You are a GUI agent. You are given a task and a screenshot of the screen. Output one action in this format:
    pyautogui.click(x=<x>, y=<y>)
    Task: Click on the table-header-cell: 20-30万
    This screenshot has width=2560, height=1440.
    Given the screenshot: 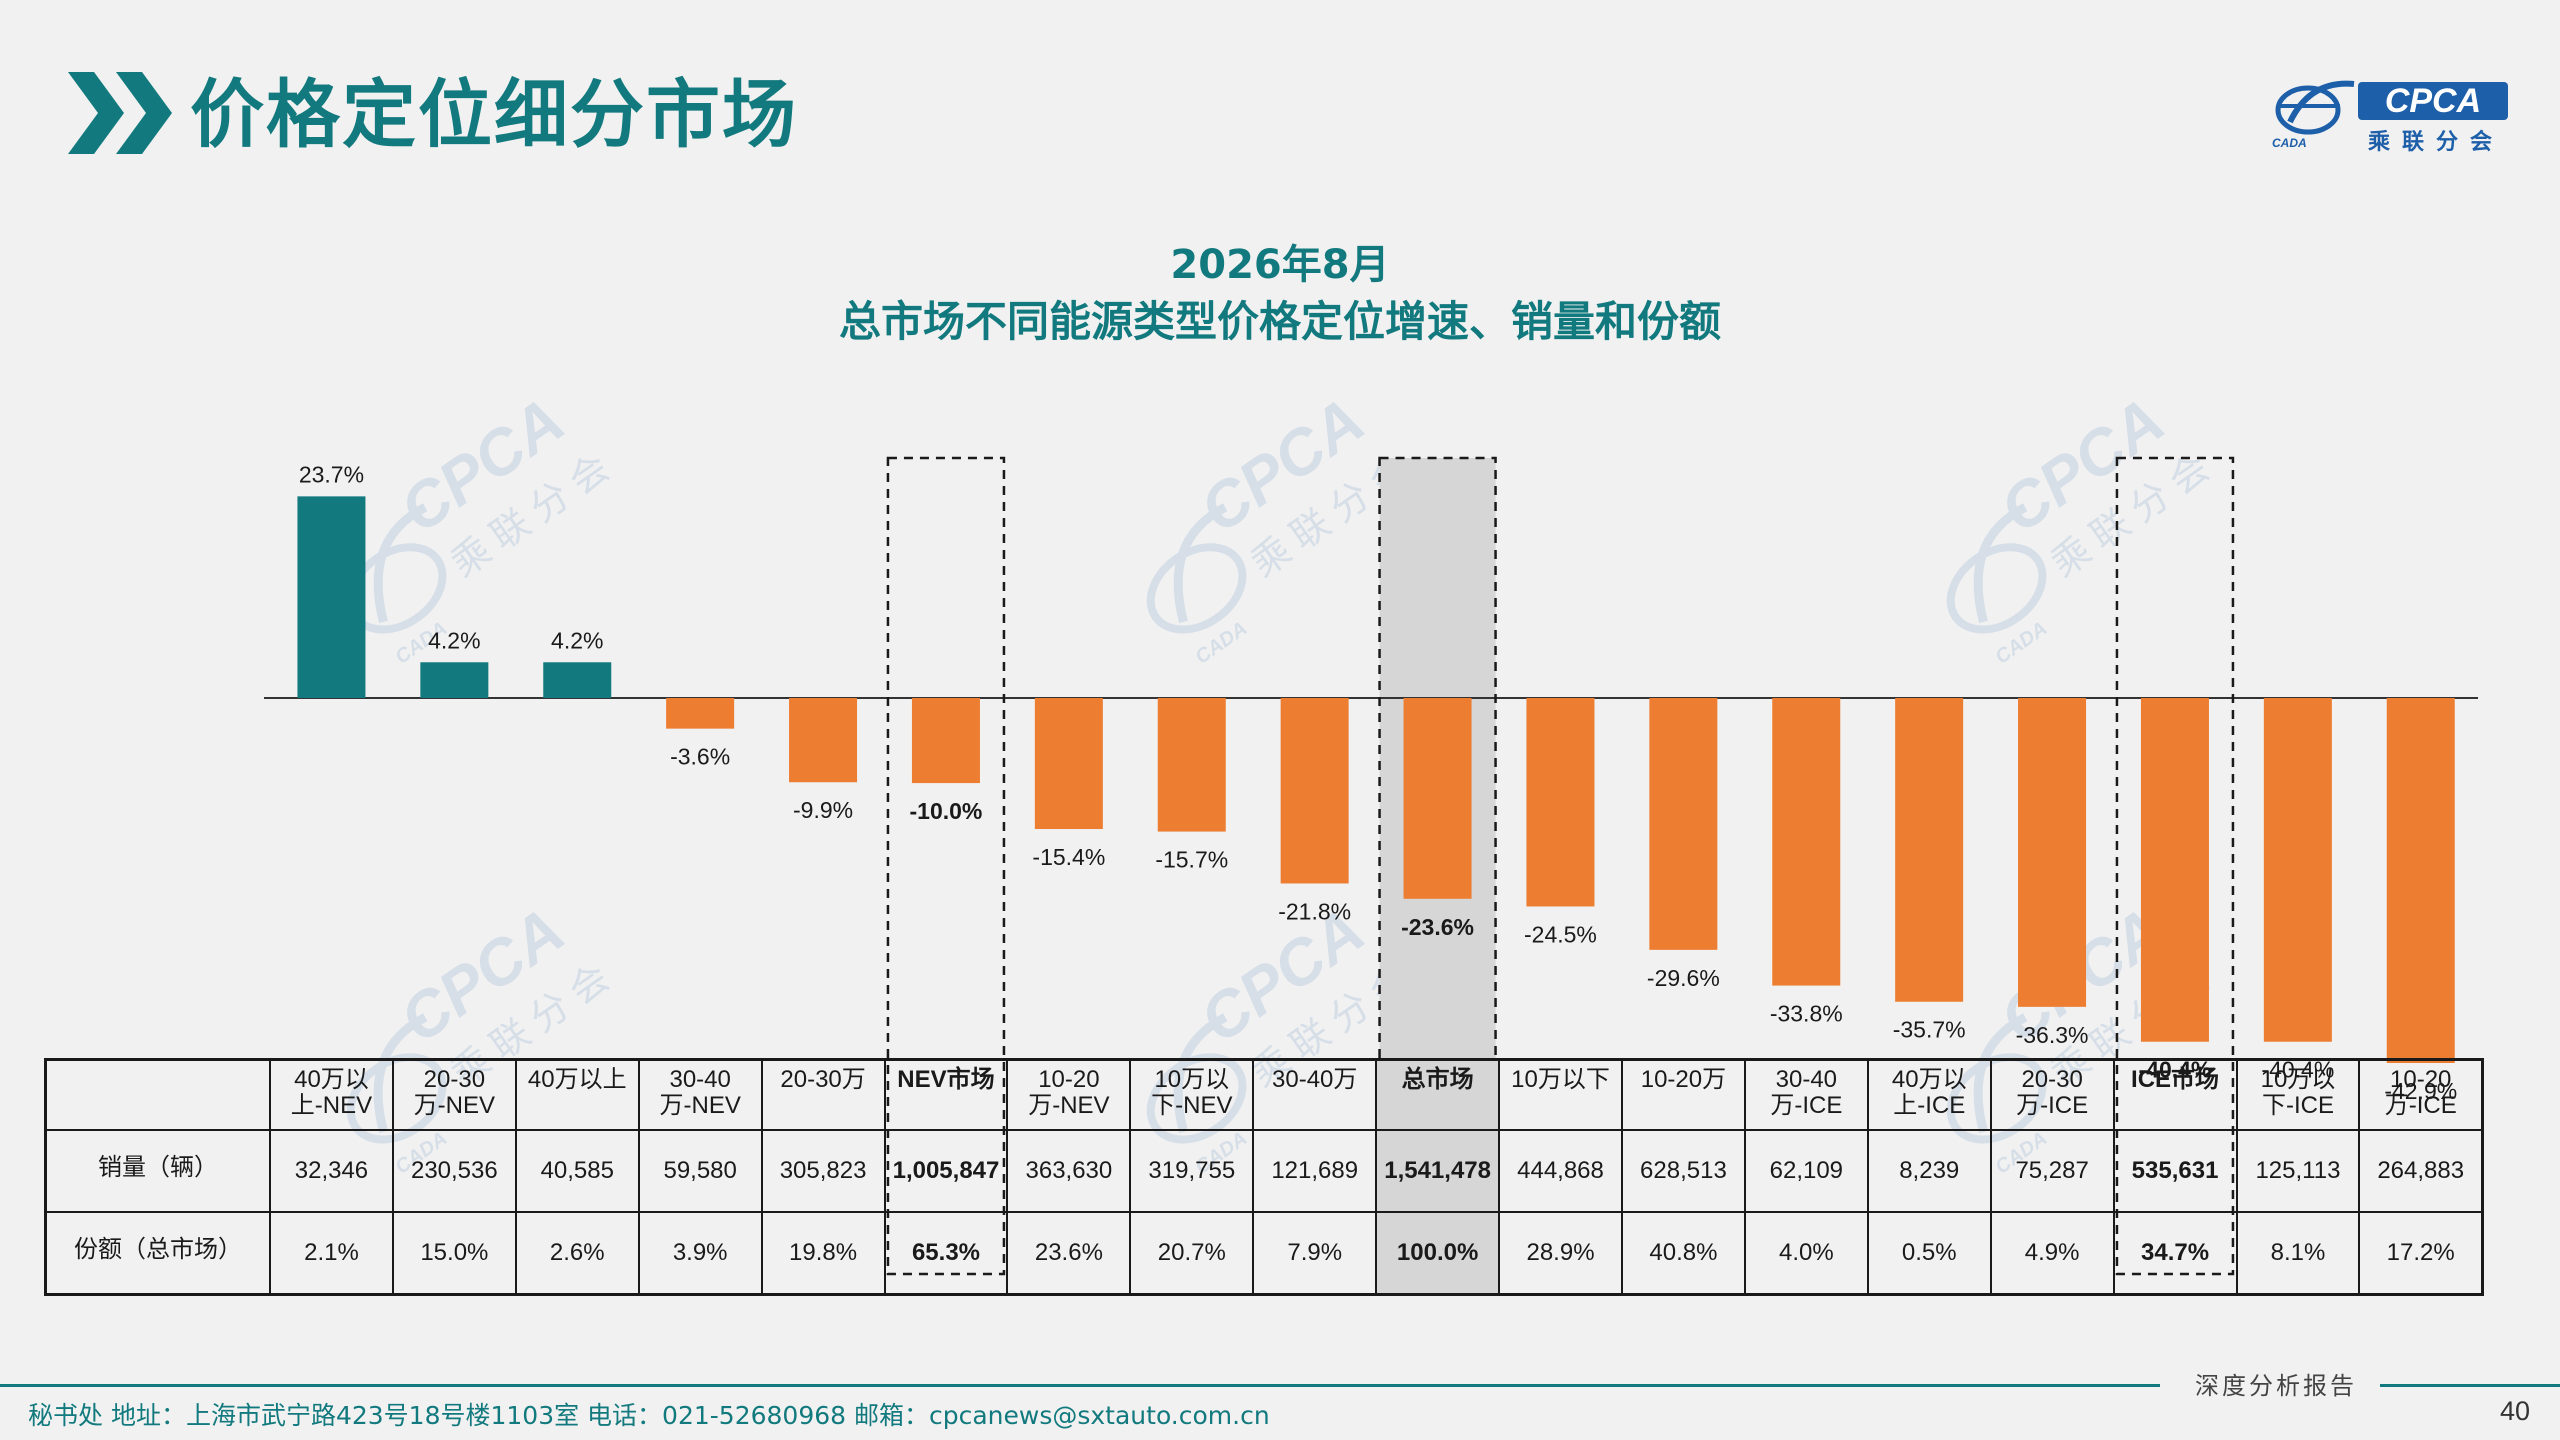 What is the action you would take?
    pyautogui.click(x=823, y=1094)
    